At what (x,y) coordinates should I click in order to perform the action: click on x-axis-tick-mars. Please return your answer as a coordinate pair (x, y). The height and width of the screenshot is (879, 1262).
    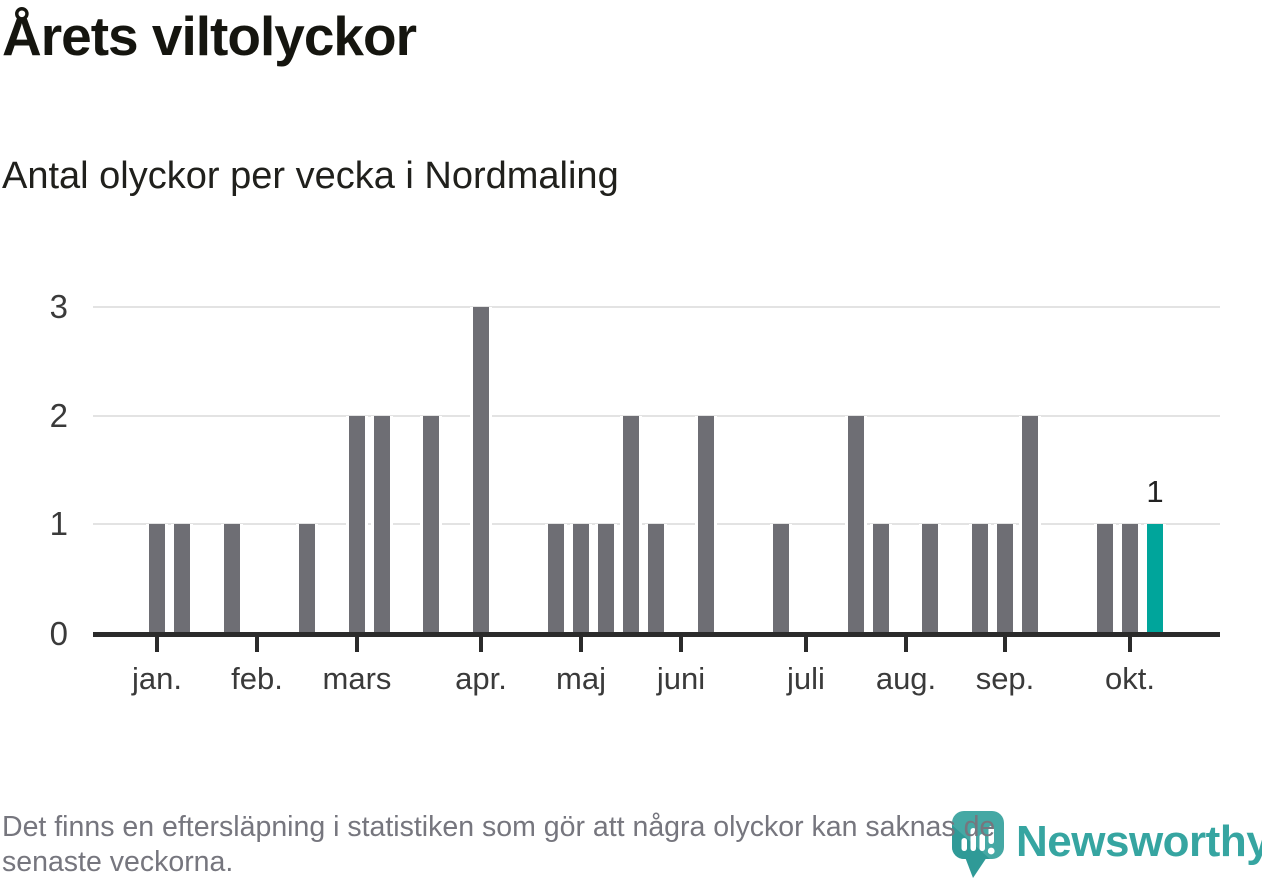
    Looking at the image, I should click on (357, 644).